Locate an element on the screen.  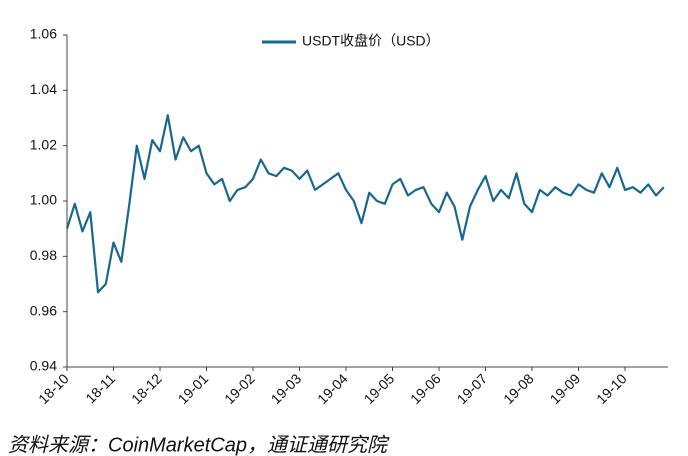
x-tick-label: 19-10 is located at coordinates (611, 388).